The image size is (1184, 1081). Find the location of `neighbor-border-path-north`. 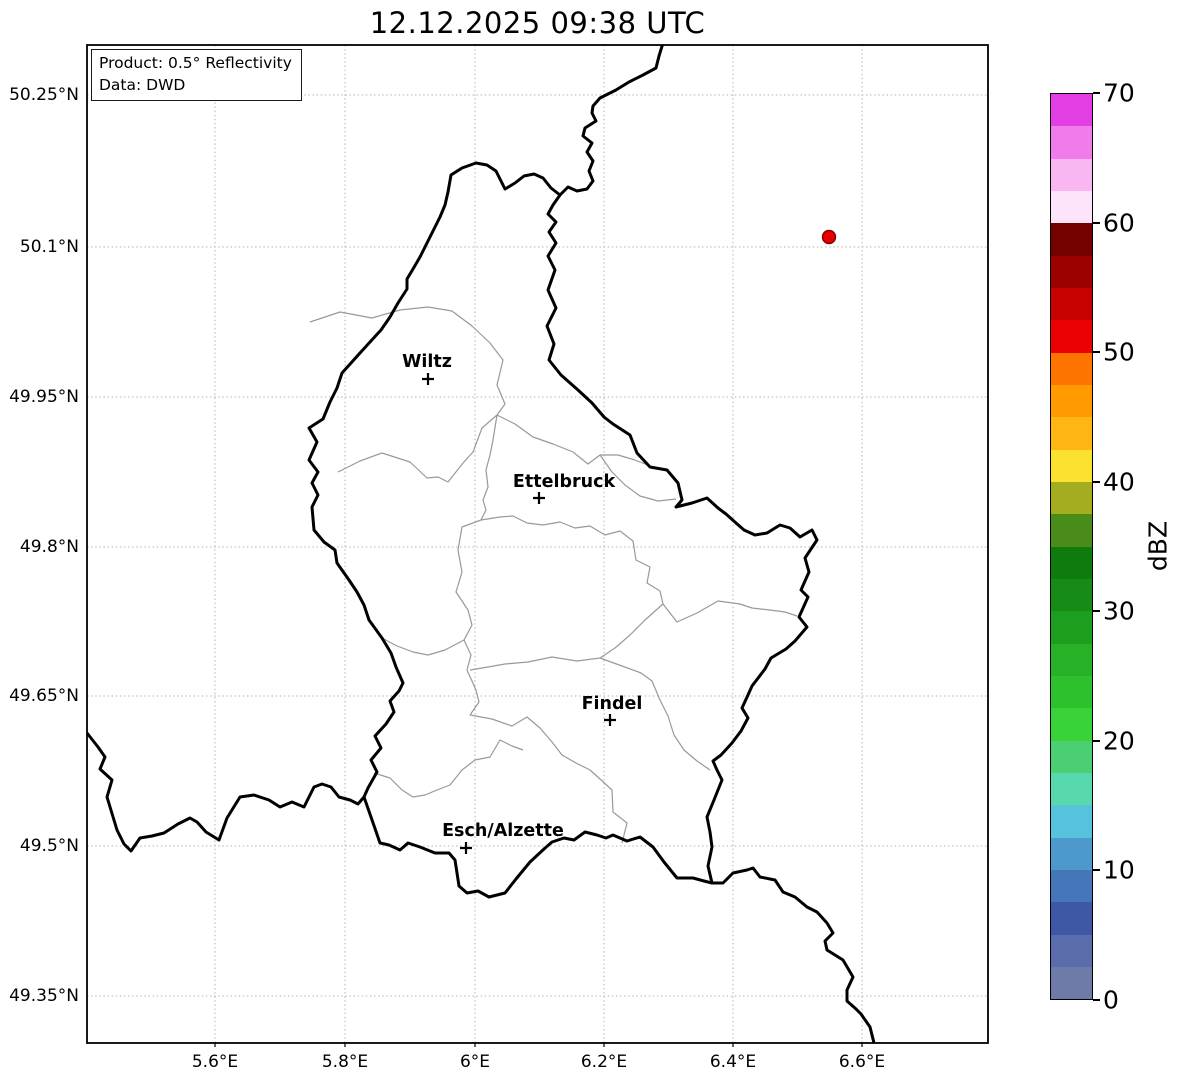

neighbor-border-path-north is located at coordinates (611, 121).